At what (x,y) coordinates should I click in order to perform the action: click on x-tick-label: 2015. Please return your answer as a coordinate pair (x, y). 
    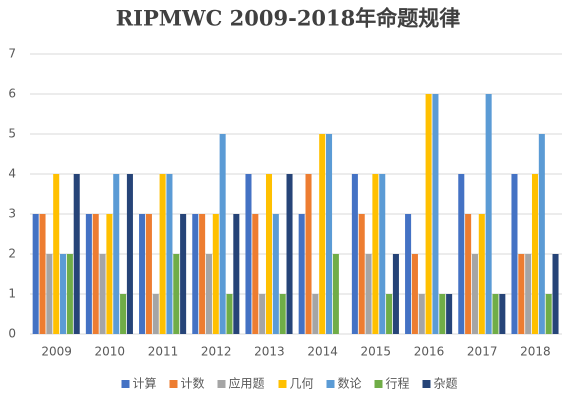
    Looking at the image, I should click on (376, 352).